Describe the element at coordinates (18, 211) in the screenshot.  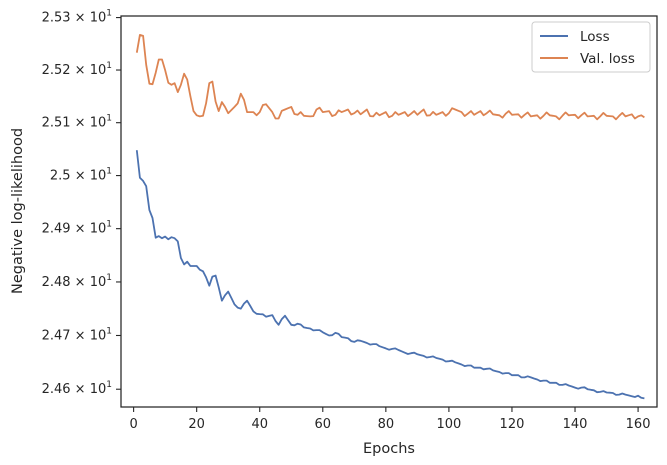
I see `y-axis-label: Negative log-likelihood` at that location.